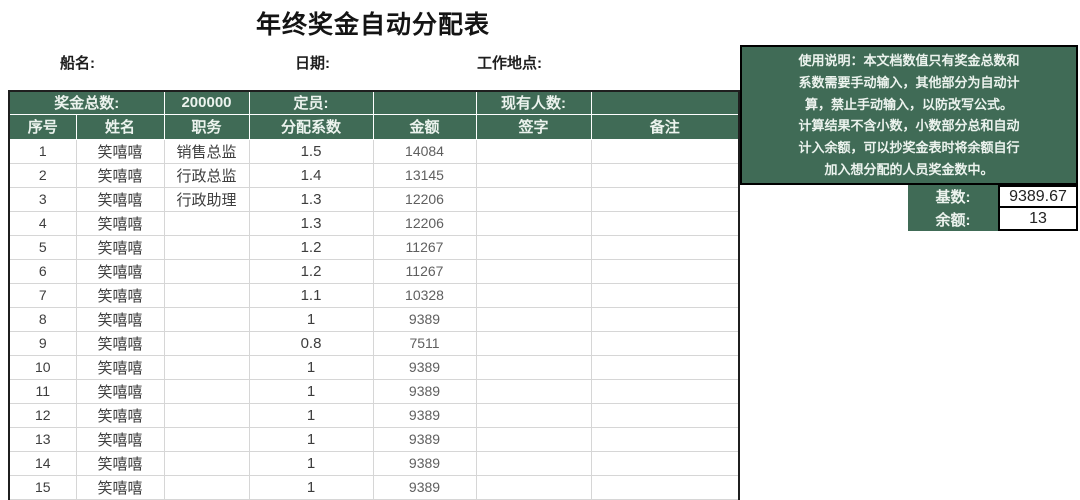  I want to click on cell-coefficient: 1.5, so click(311, 151).